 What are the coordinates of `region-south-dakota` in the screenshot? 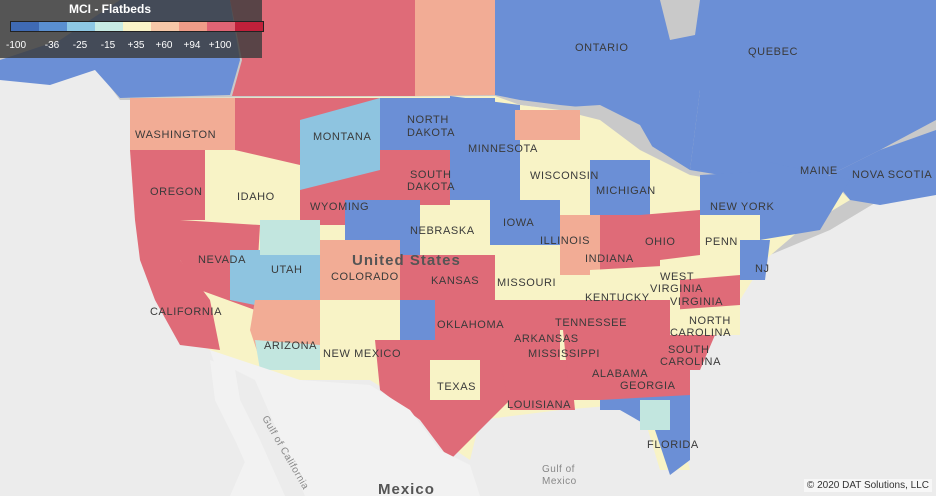 It's located at (415, 177).